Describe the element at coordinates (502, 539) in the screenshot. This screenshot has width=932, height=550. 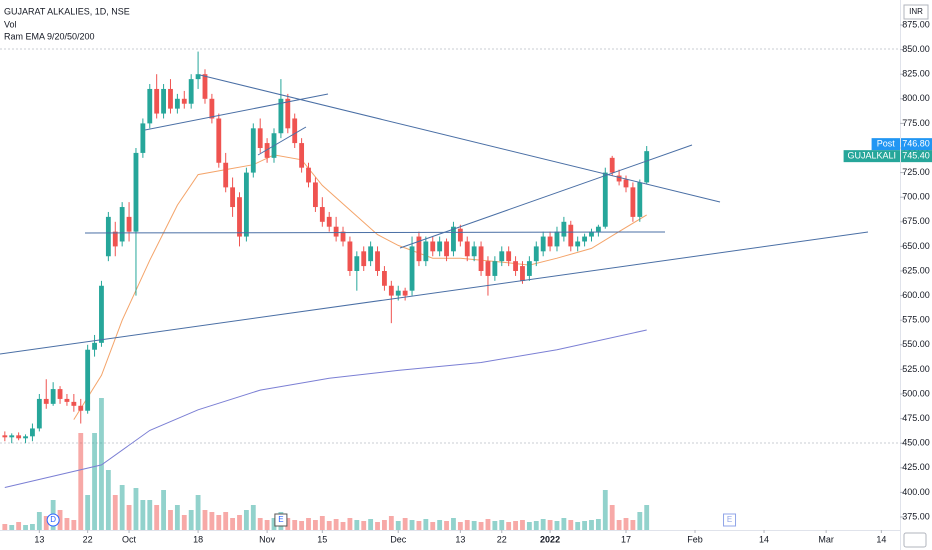
I see `x-tick-label: 22` at that location.